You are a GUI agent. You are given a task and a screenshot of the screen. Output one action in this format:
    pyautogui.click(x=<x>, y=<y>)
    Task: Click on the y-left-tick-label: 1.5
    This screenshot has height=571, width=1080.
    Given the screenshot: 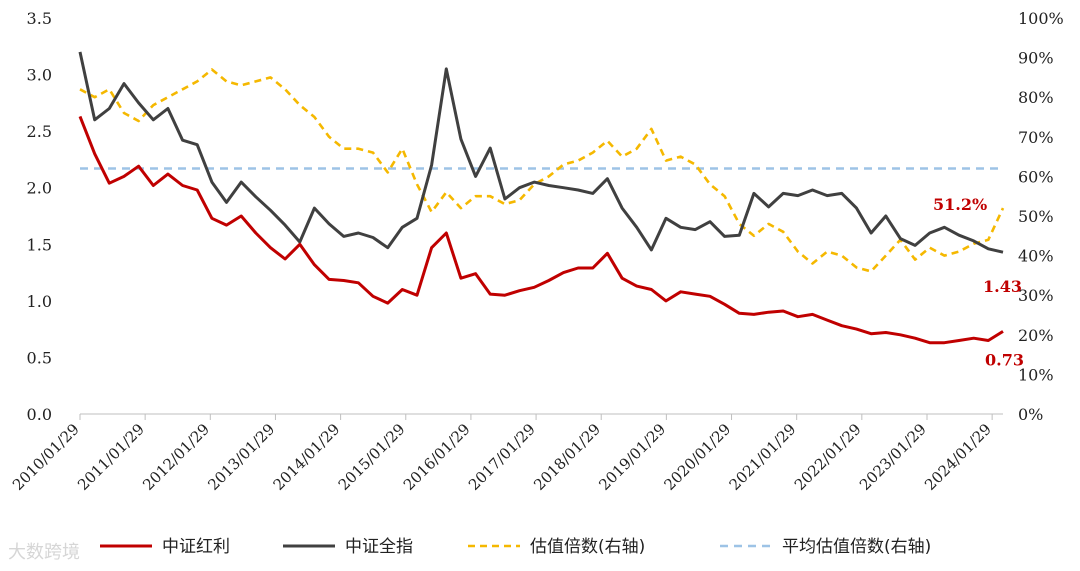 What is the action you would take?
    pyautogui.click(x=39, y=244)
    